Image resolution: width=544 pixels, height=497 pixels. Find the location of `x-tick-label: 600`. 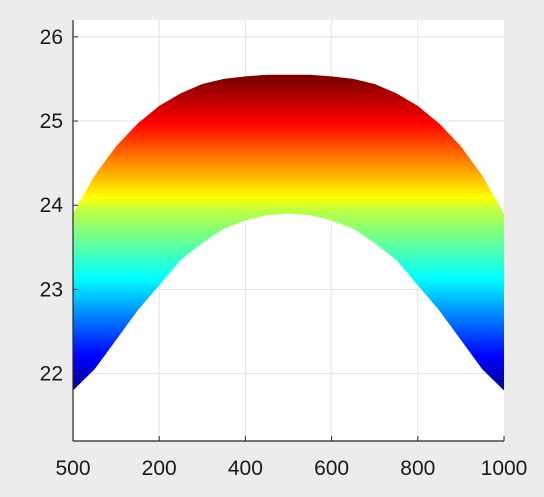

x-tick-label: 600 is located at coordinates (331, 468).